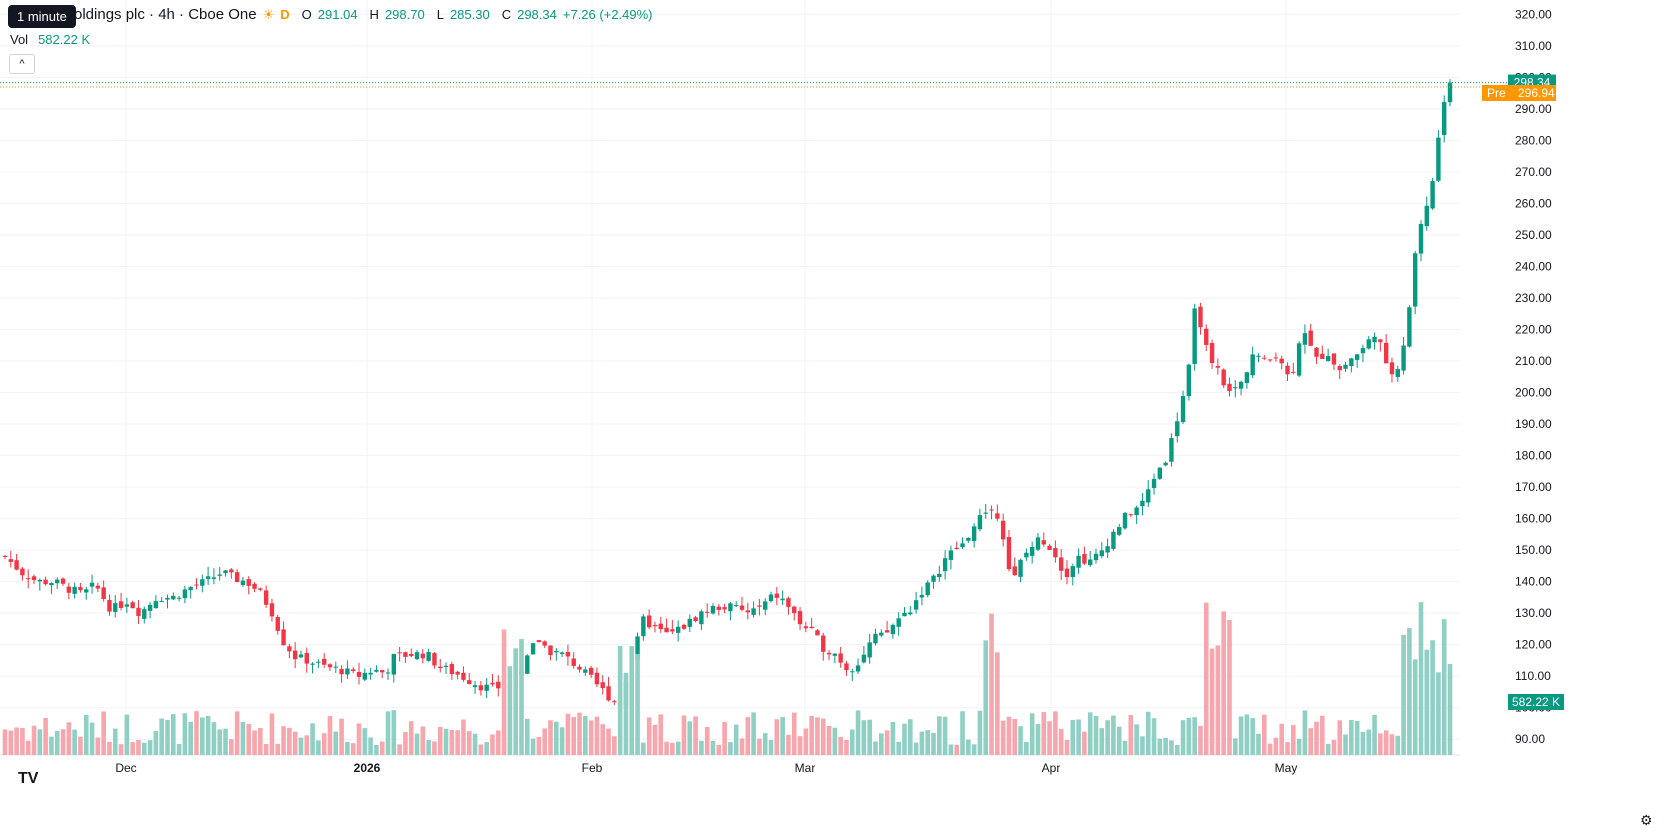 The height and width of the screenshot is (835, 1678). Describe the element at coordinates (1533, 676) in the screenshot. I see `y-tick-label: 110.00` at that location.